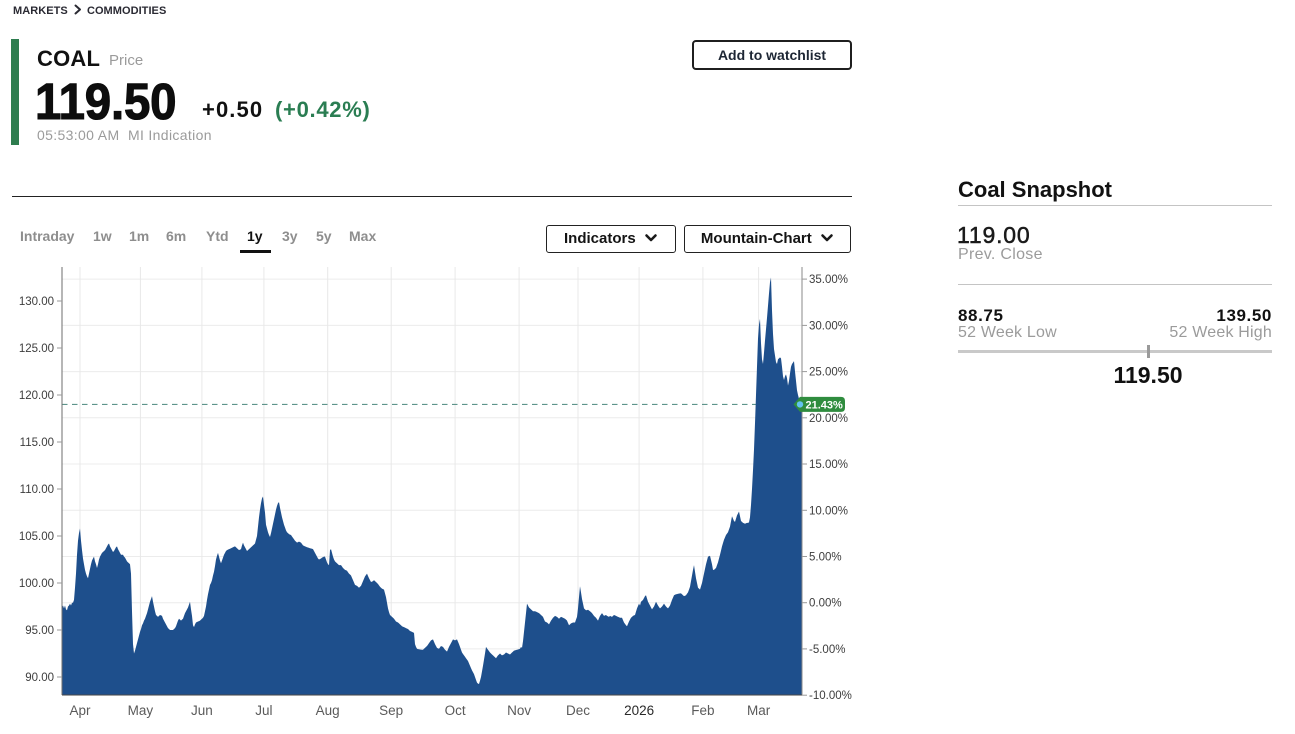 The height and width of the screenshot is (734, 1295). I want to click on svg-text: -5.00%, so click(827, 650).